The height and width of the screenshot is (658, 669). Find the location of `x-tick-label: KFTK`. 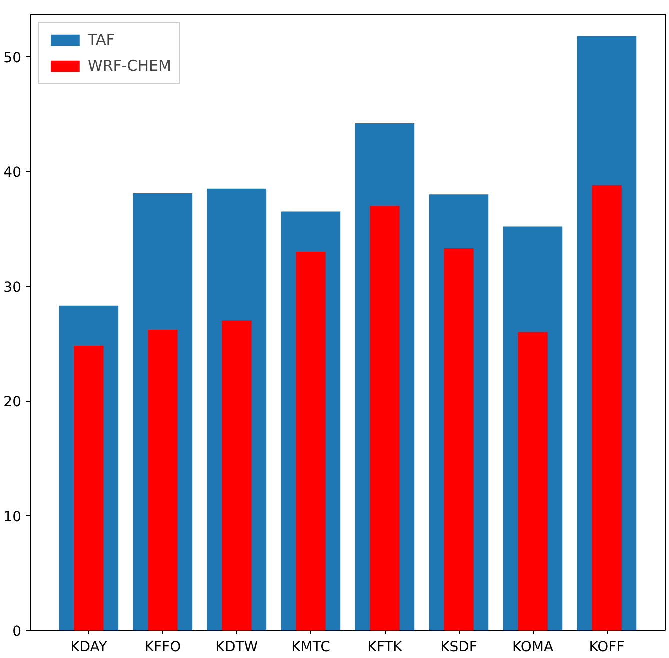

x-tick-label: KFTK is located at coordinates (386, 648).